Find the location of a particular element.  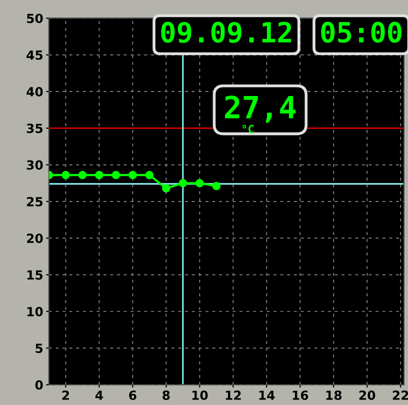

x-tick-label: 2 is located at coordinates (65, 395).